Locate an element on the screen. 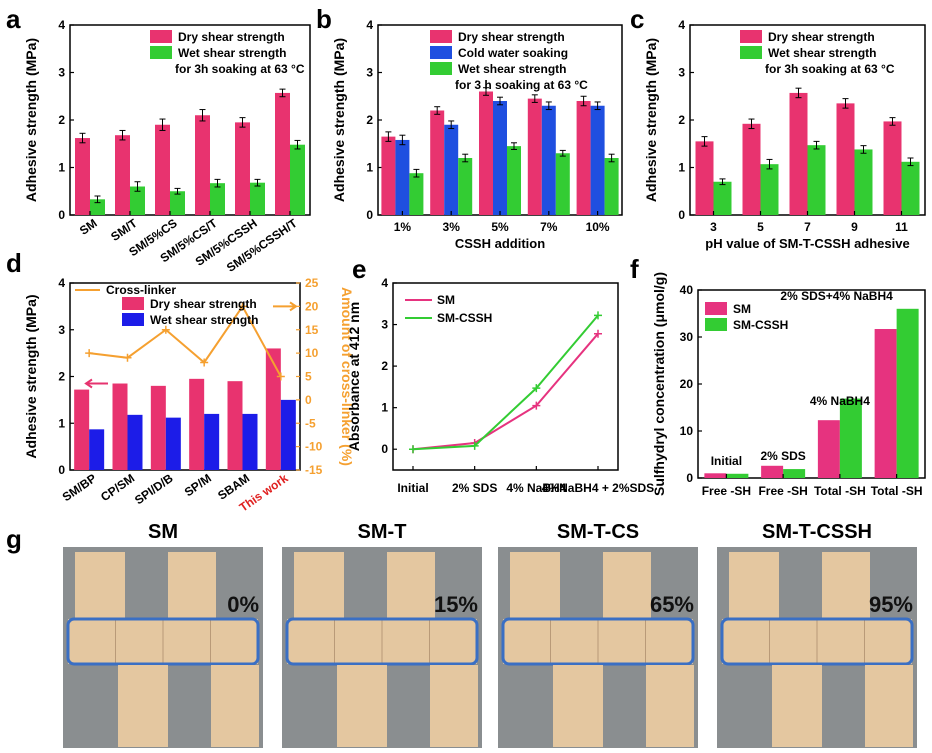 Image resolution: width=932 pixels, height=753 pixels. y-axis-label: Sulfhydryl concentration (μmol/g) is located at coordinates (659, 384).